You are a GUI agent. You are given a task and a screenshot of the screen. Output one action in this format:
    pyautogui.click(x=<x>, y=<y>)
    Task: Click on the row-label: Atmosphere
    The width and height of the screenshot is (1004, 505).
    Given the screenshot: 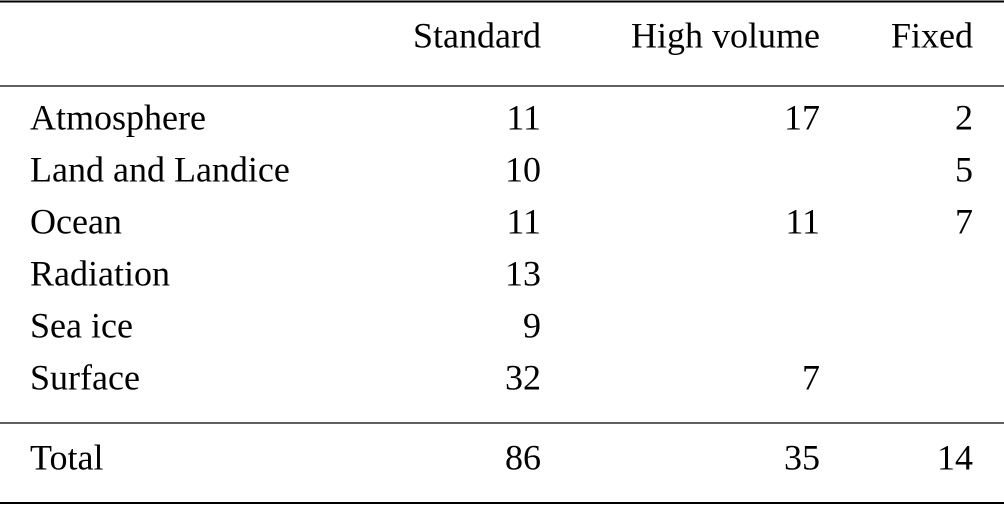 What is the action you would take?
    pyautogui.click(x=118, y=117)
    